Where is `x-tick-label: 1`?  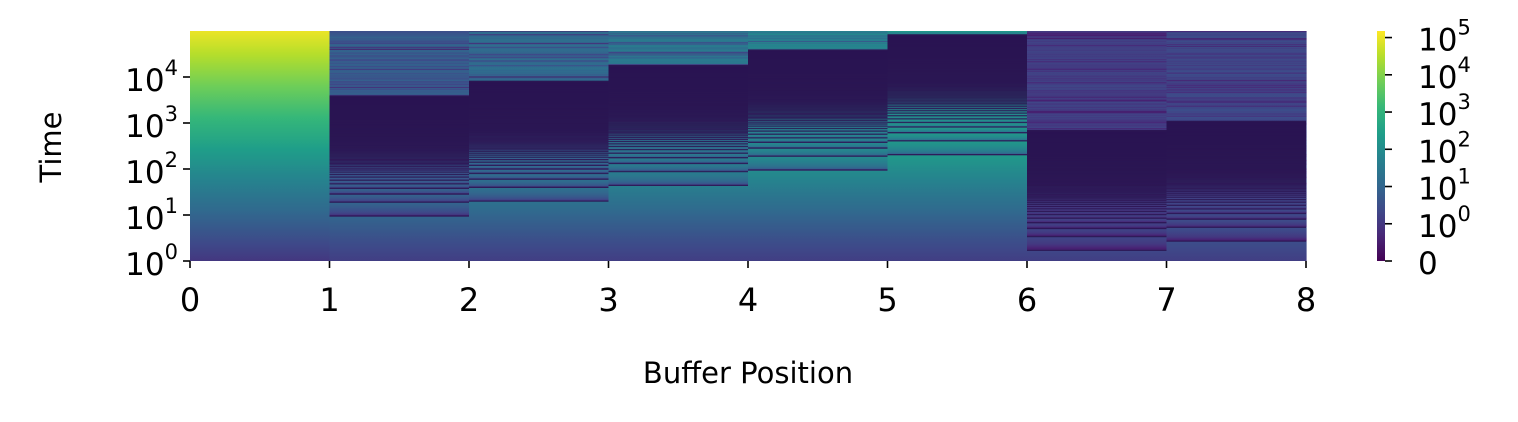
x-tick-label: 1 is located at coordinates (329, 300).